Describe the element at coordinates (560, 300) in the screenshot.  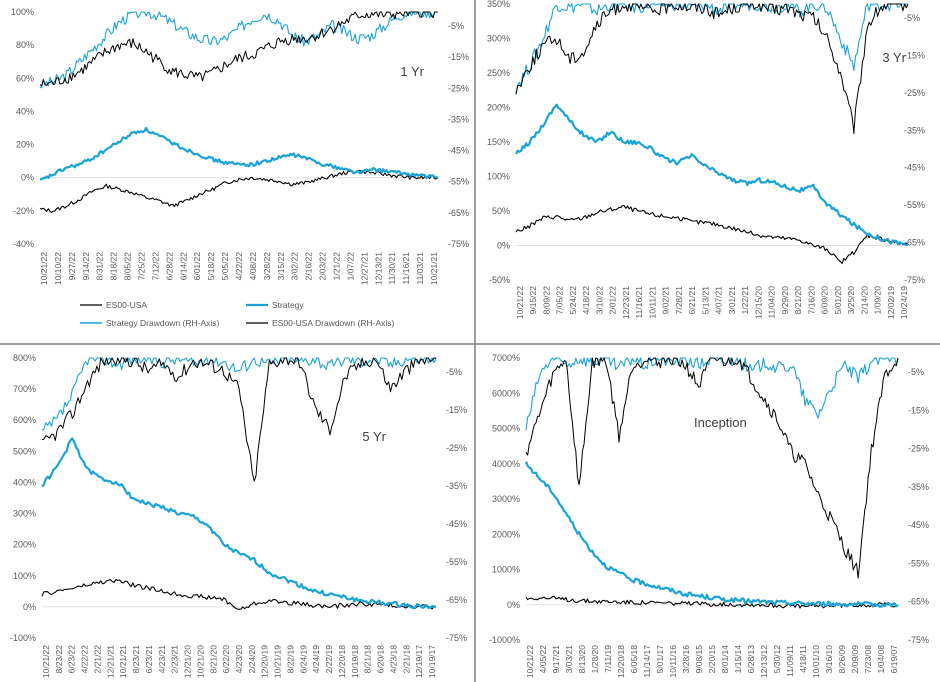
I see `x-tick-label: 7/05/22` at that location.